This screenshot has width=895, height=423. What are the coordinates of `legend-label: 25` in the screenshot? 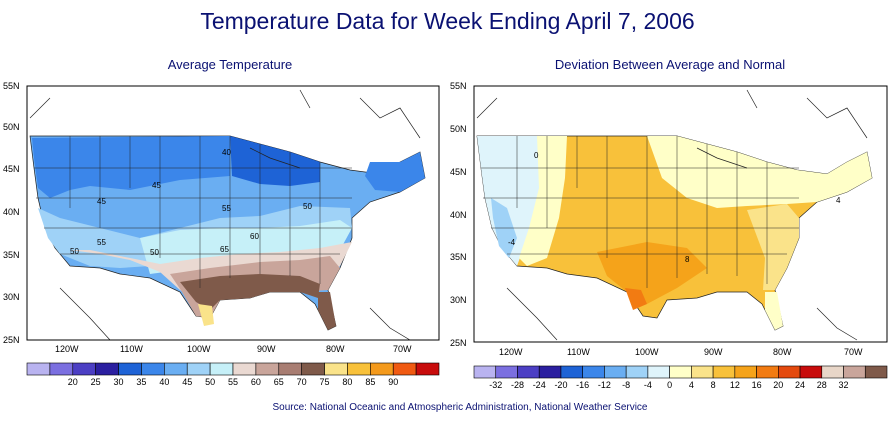 It's located at (96, 382).